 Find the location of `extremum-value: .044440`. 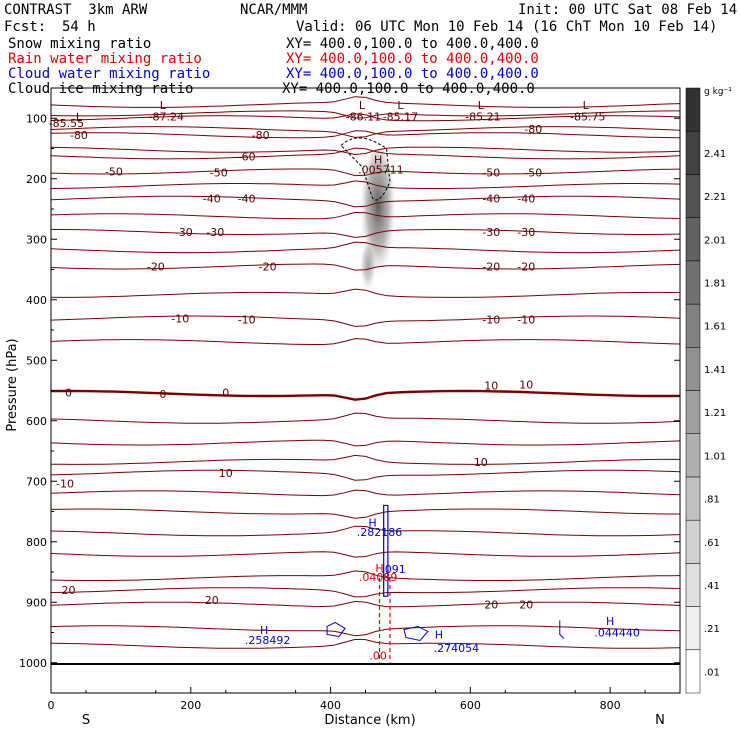

extremum-value: .044440 is located at coordinates (617, 633).